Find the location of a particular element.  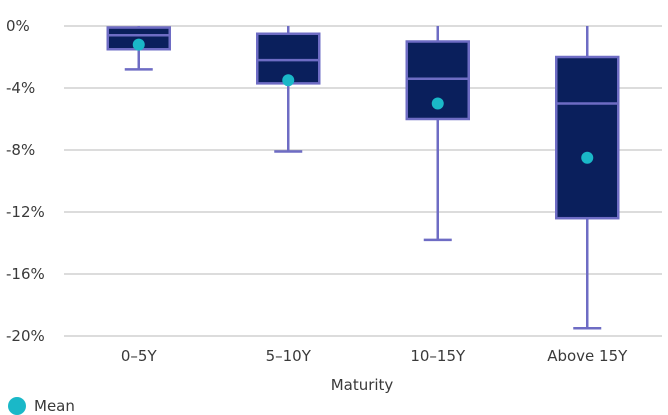

legend-mean-label: Mean is located at coordinates (54, 406).